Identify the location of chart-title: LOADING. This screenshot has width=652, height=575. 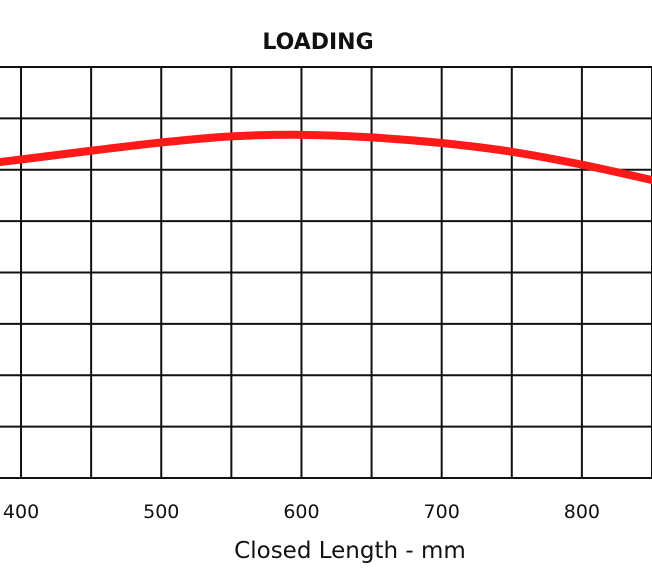
(317, 42).